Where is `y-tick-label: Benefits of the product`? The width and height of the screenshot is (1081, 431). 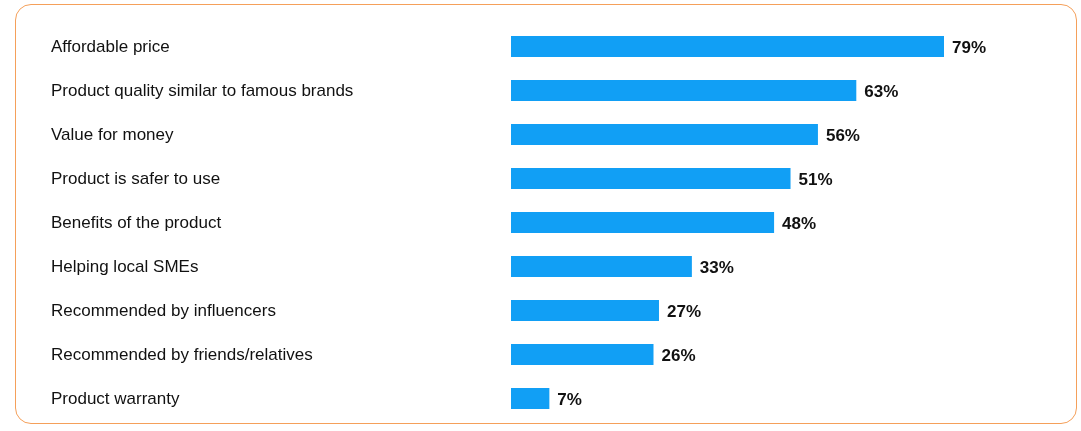
y-tick-label: Benefits of the product is located at coordinates (136, 222).